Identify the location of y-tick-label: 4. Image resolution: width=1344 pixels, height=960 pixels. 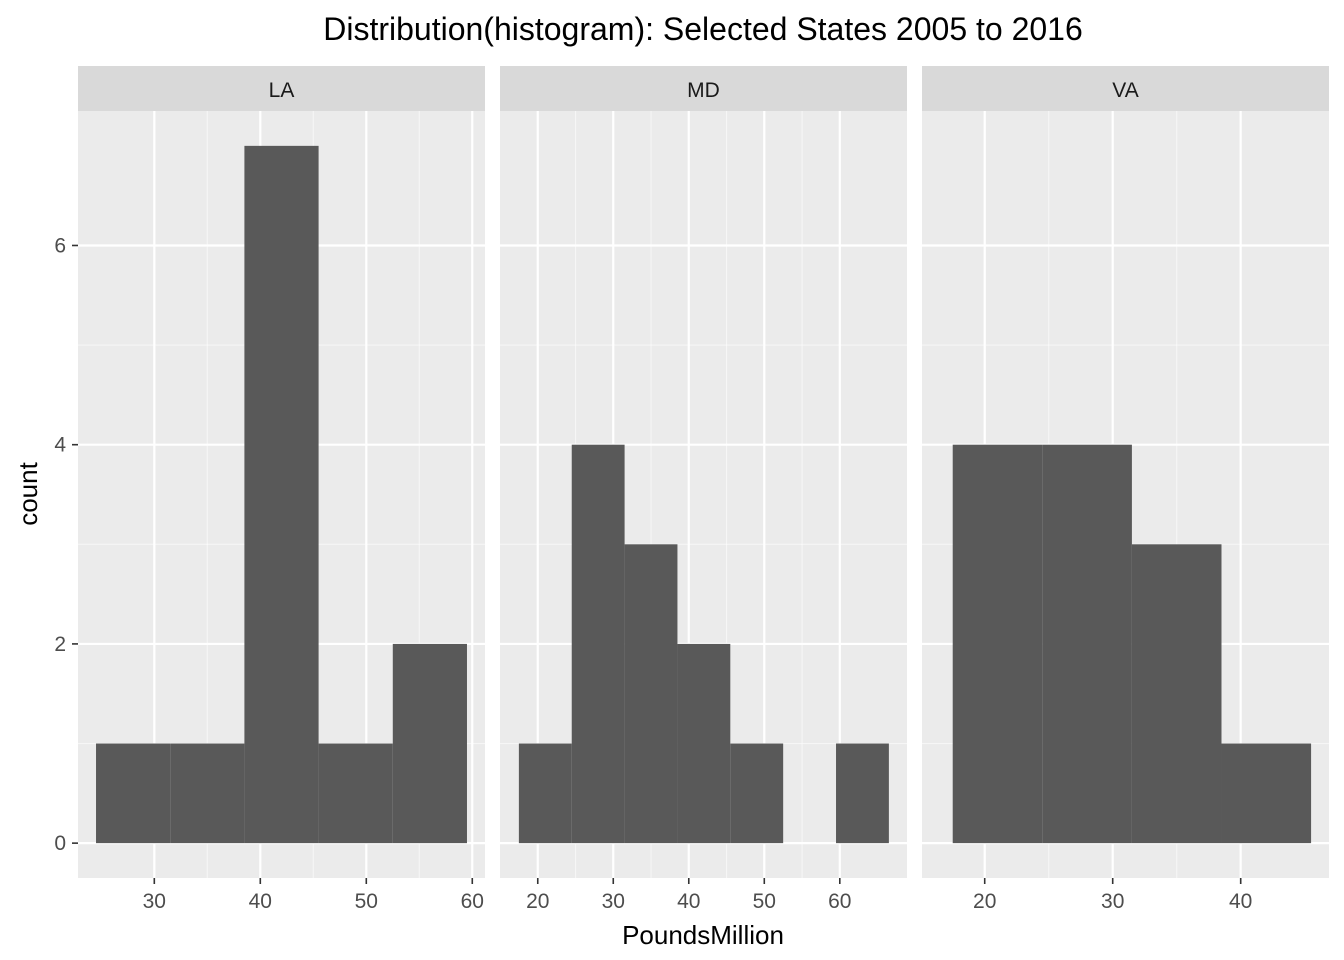
(60, 445).